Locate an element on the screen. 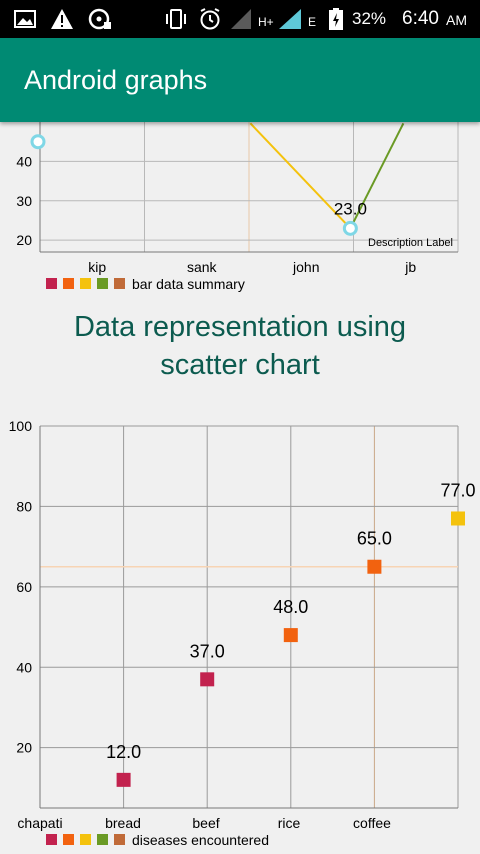  y-tick-label: 100 is located at coordinates (21, 426).